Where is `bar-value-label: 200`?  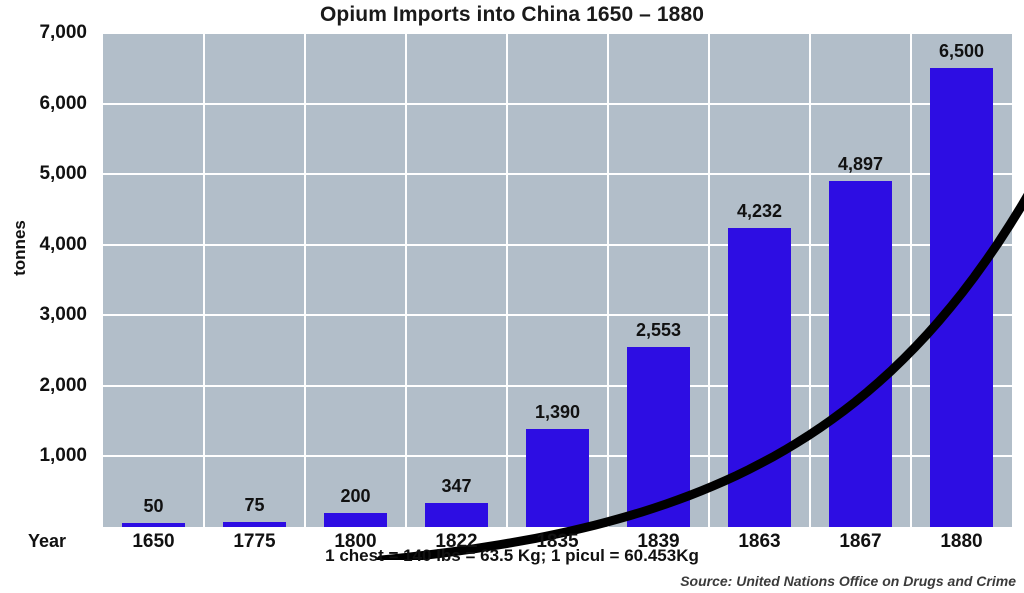 bar-value-label: 200 is located at coordinates (355, 495).